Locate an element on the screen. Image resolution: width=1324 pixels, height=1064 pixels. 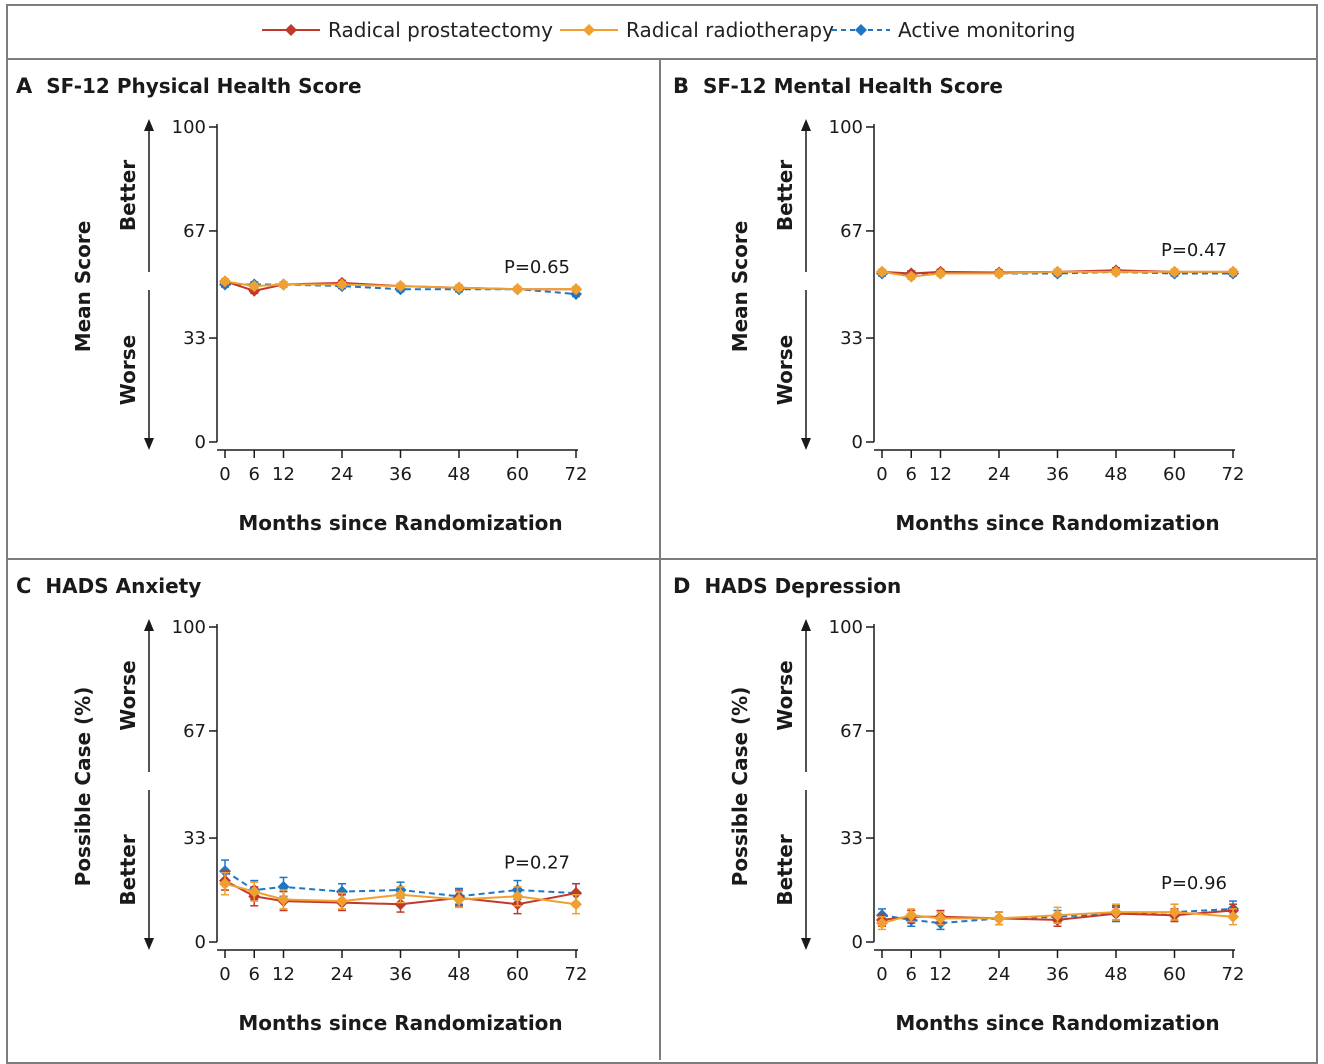
direction-label-top: Worse is located at coordinates (128, 695).